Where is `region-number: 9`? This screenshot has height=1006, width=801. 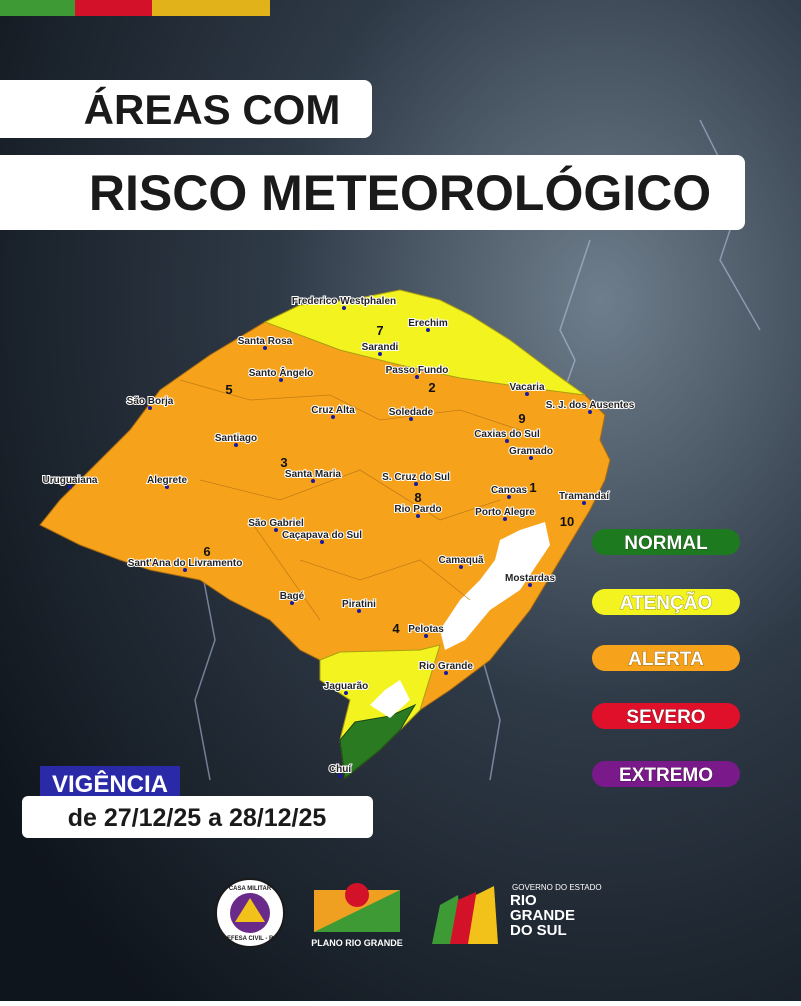 region-number: 9 is located at coordinates (521, 418).